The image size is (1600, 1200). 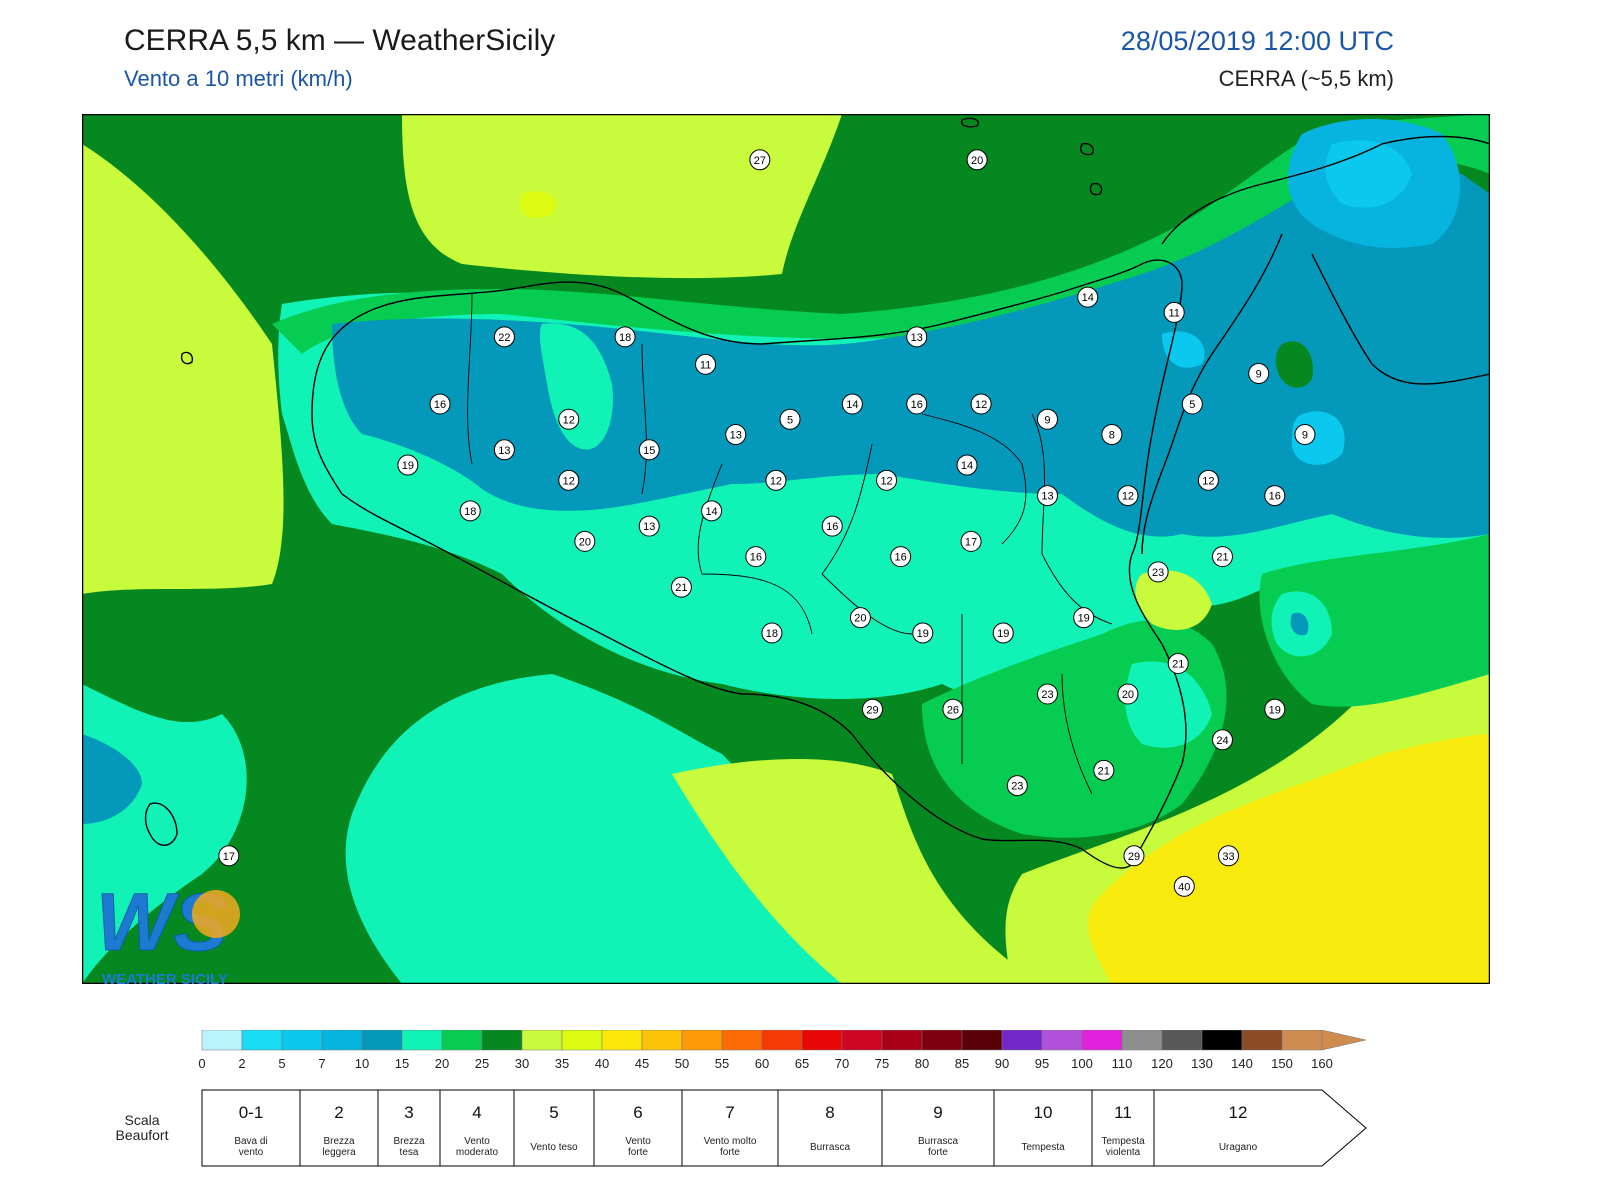 What do you see at coordinates (784, 1128) in the screenshot?
I see `beaufort-frame` at bounding box center [784, 1128].